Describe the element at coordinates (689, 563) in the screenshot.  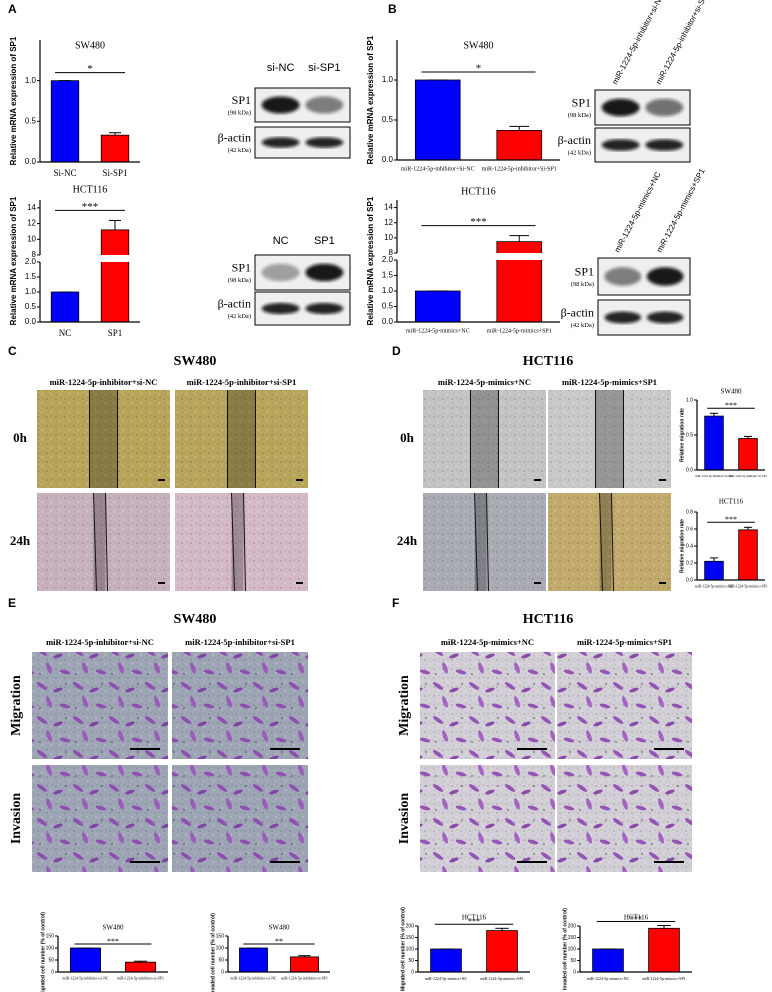
I see `y-tick-label: 0.2` at that location.